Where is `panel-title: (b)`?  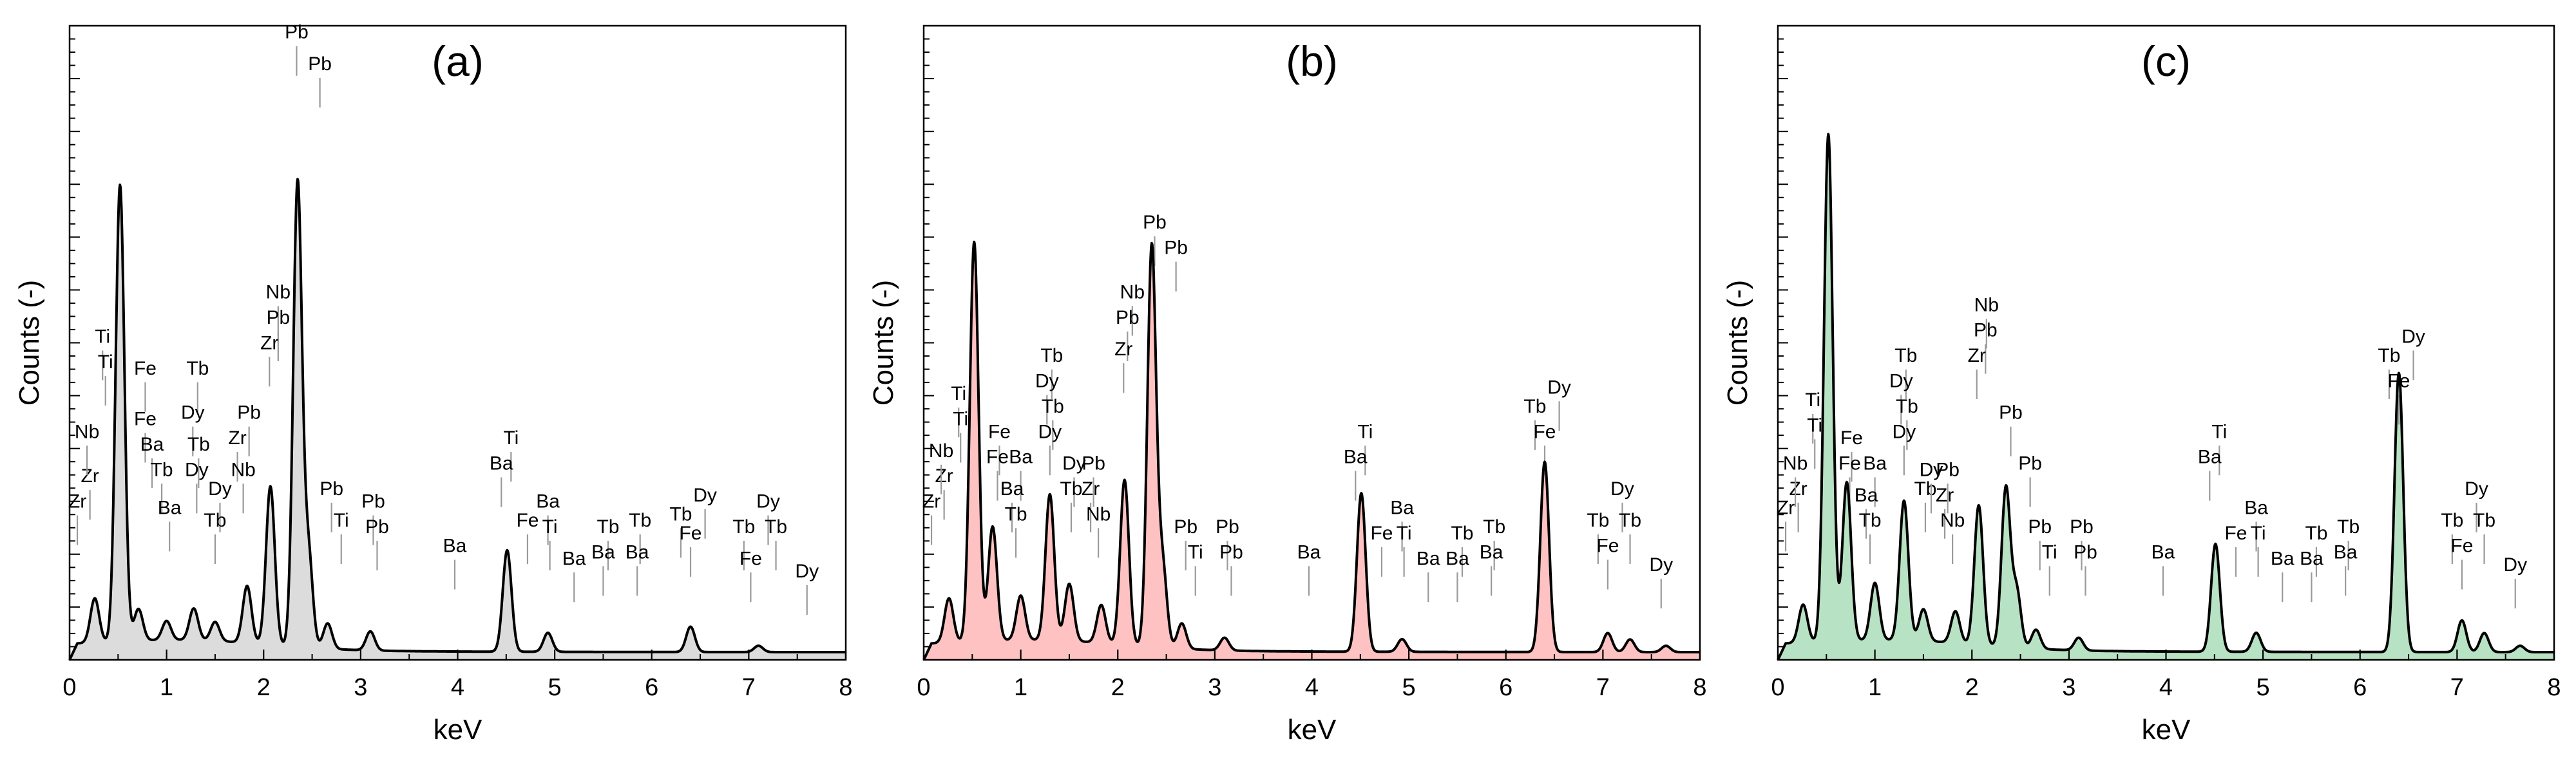 panel-title: (b) is located at coordinates (1312, 61).